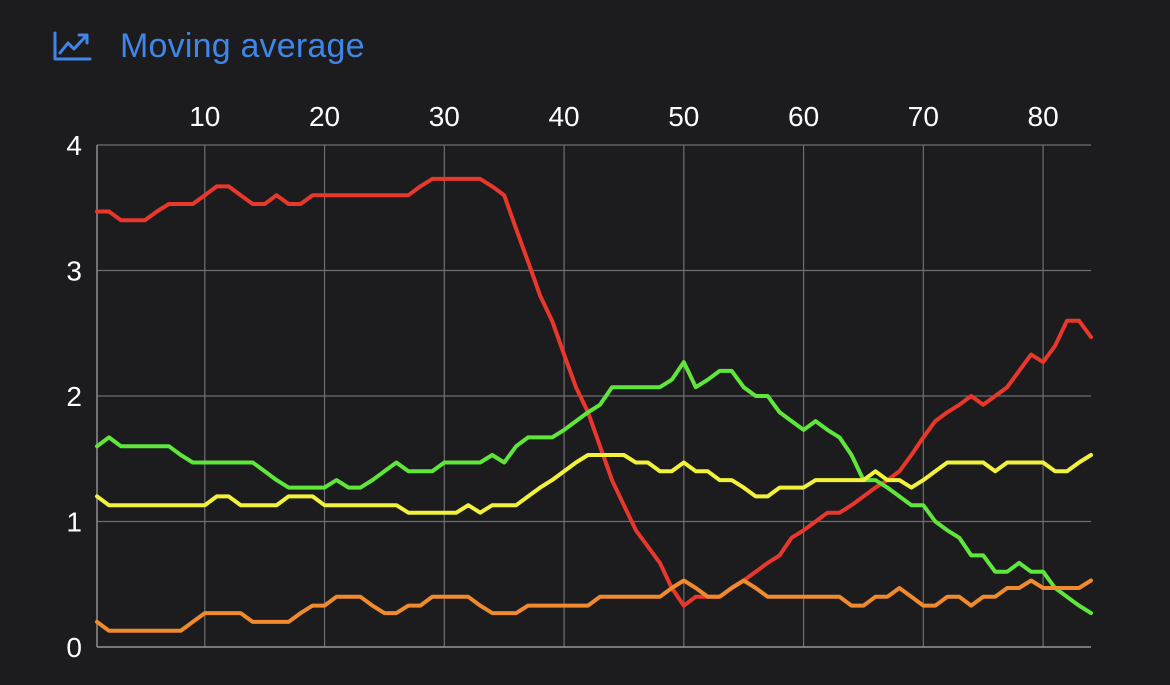 This screenshot has height=685, width=1170. What do you see at coordinates (1043, 116) in the screenshot?
I see `x-tick-label: 80` at bounding box center [1043, 116].